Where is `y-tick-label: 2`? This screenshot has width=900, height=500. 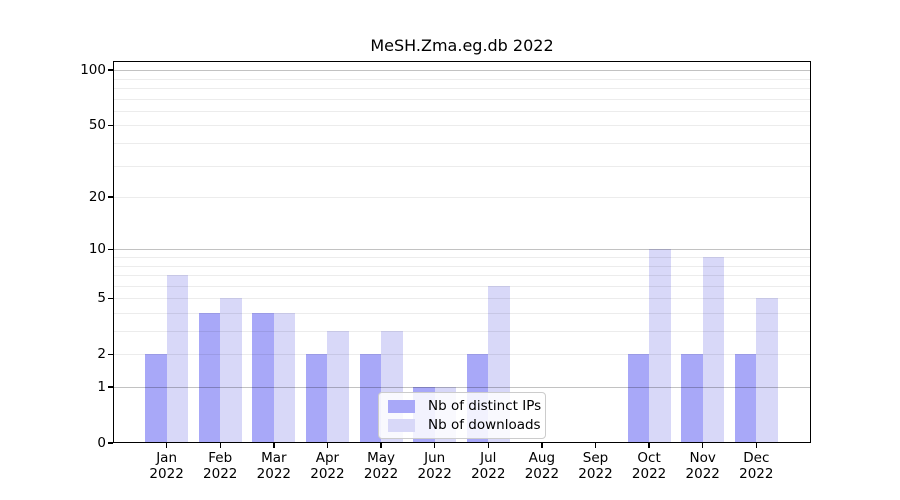 y-tick-label: 2 is located at coordinates (101, 354).